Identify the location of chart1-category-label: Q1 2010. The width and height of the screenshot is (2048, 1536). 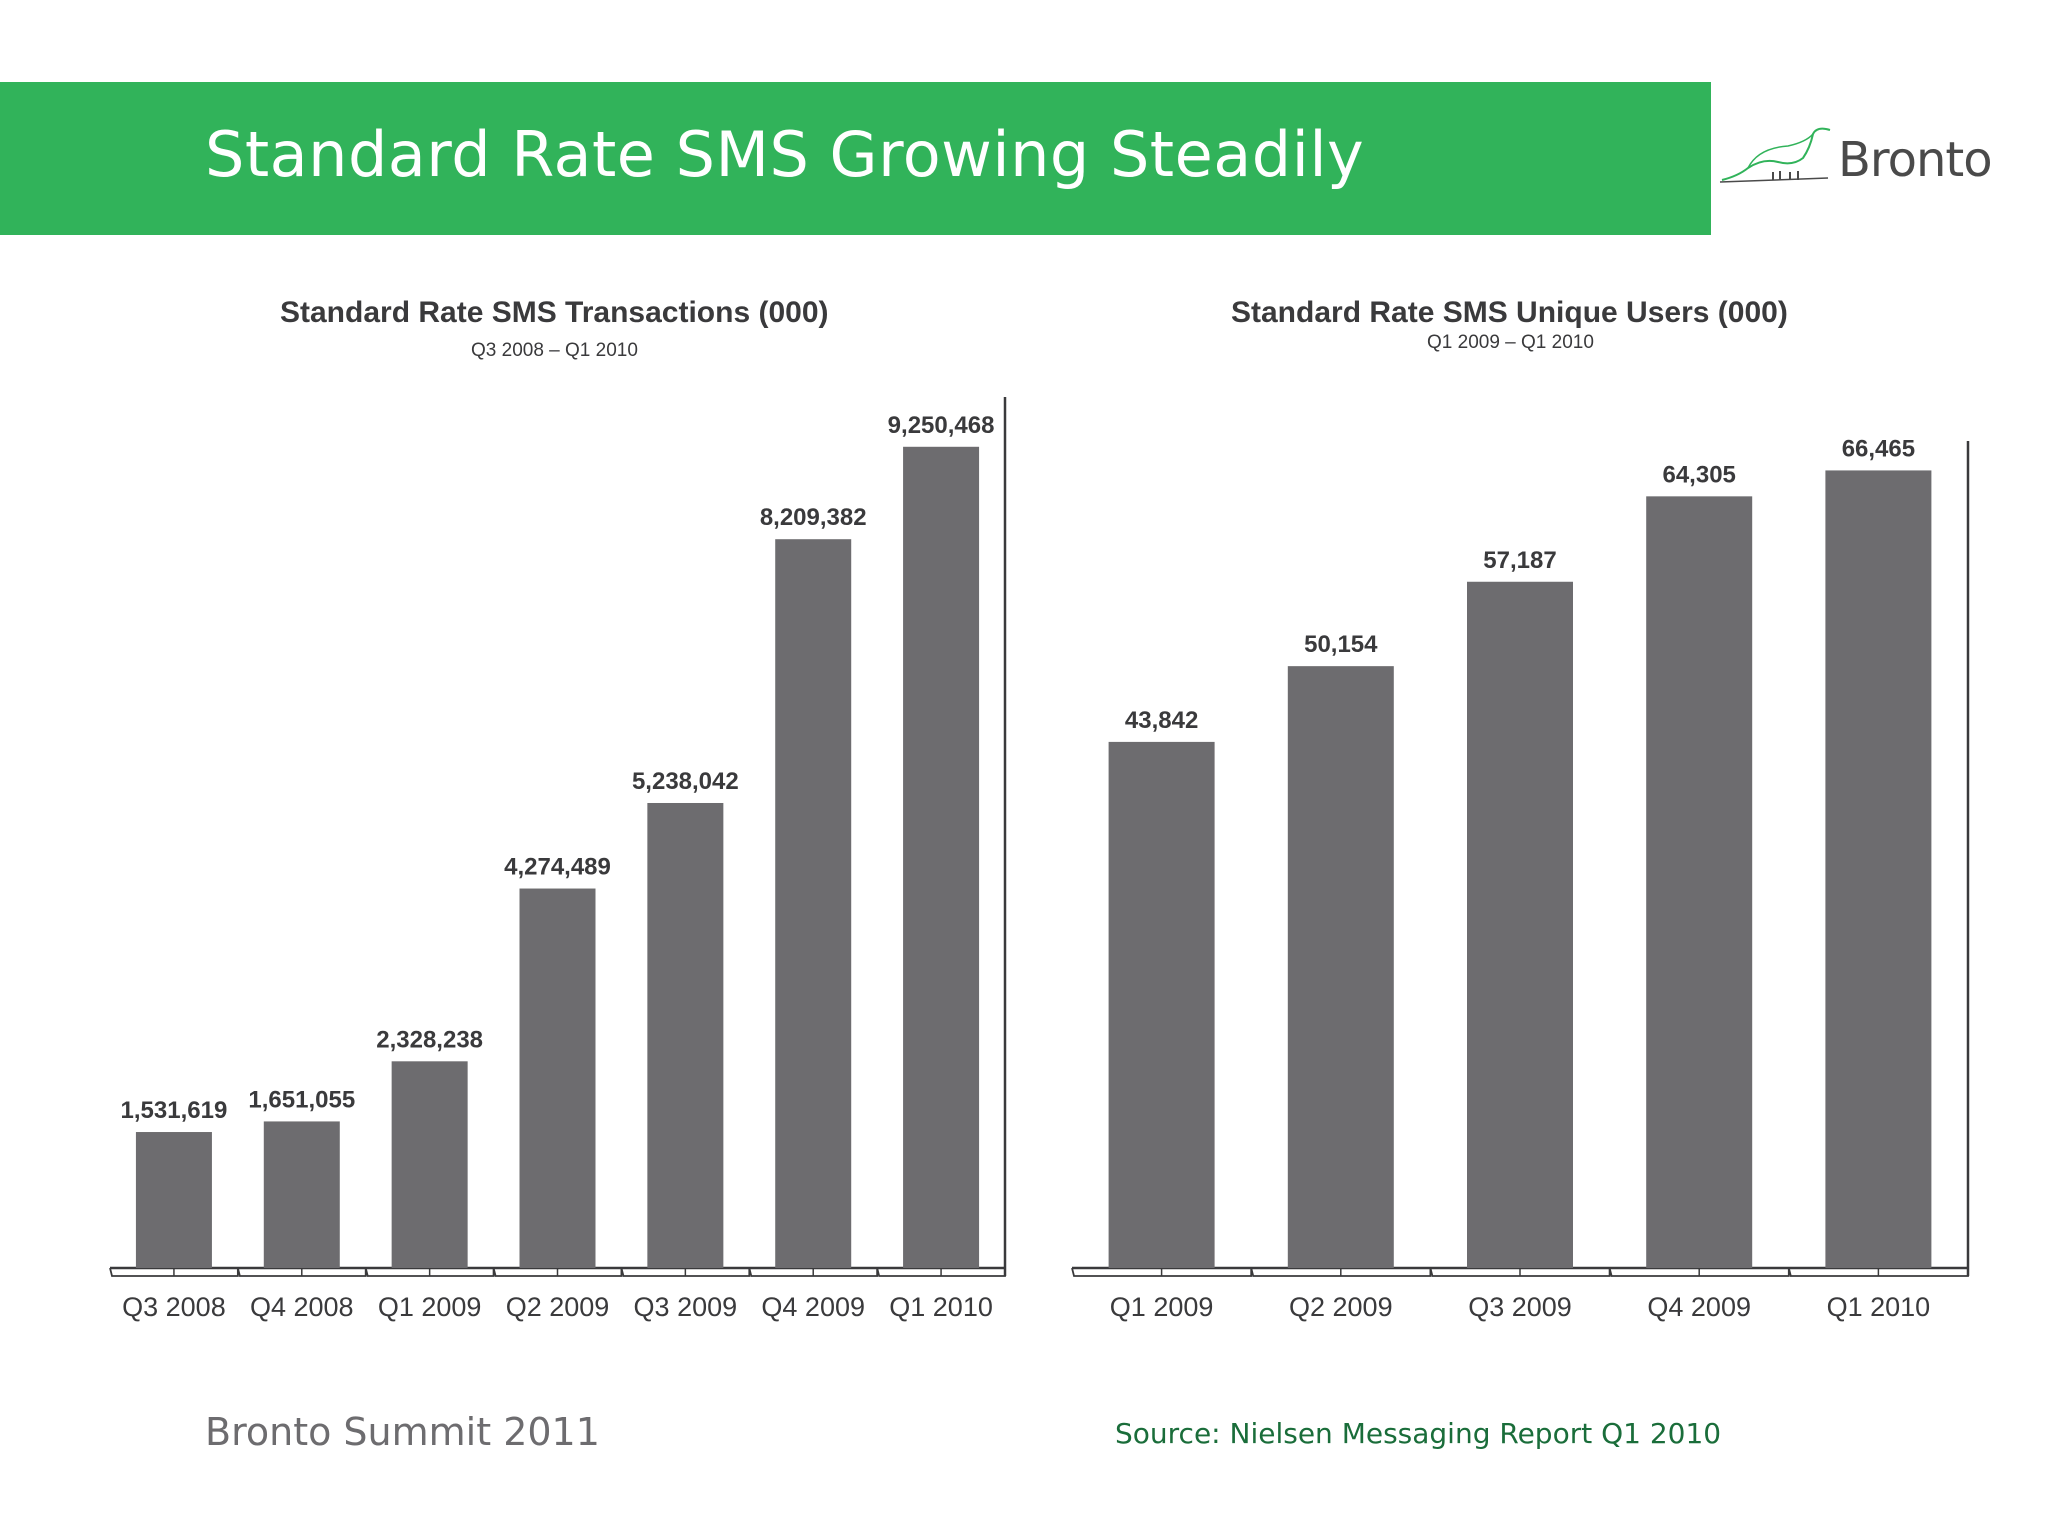
(941, 1307).